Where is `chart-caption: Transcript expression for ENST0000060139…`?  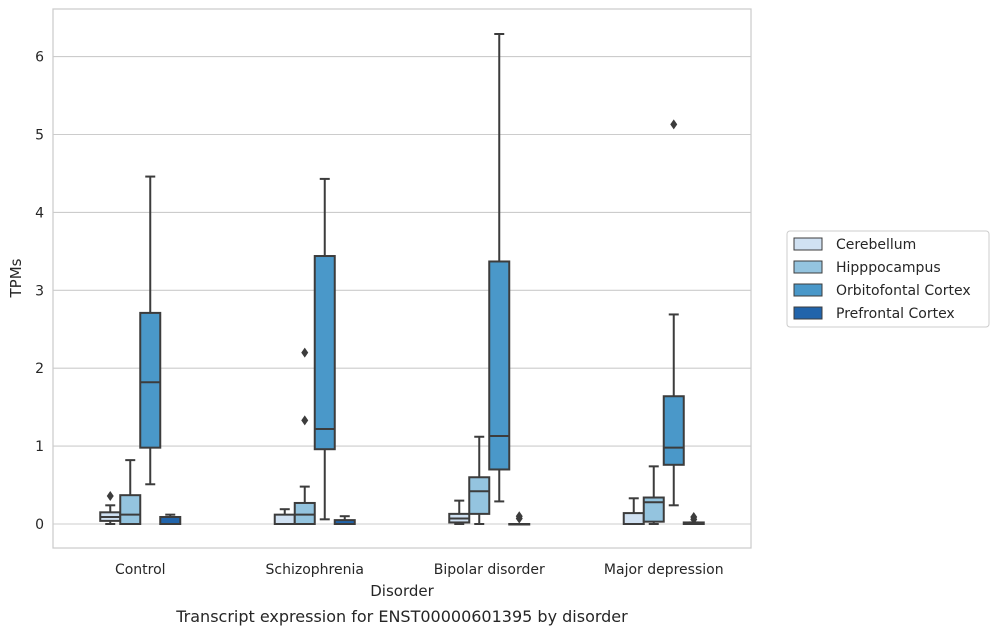
chart-caption: Transcript expression for ENST0000060139… is located at coordinates (401, 616).